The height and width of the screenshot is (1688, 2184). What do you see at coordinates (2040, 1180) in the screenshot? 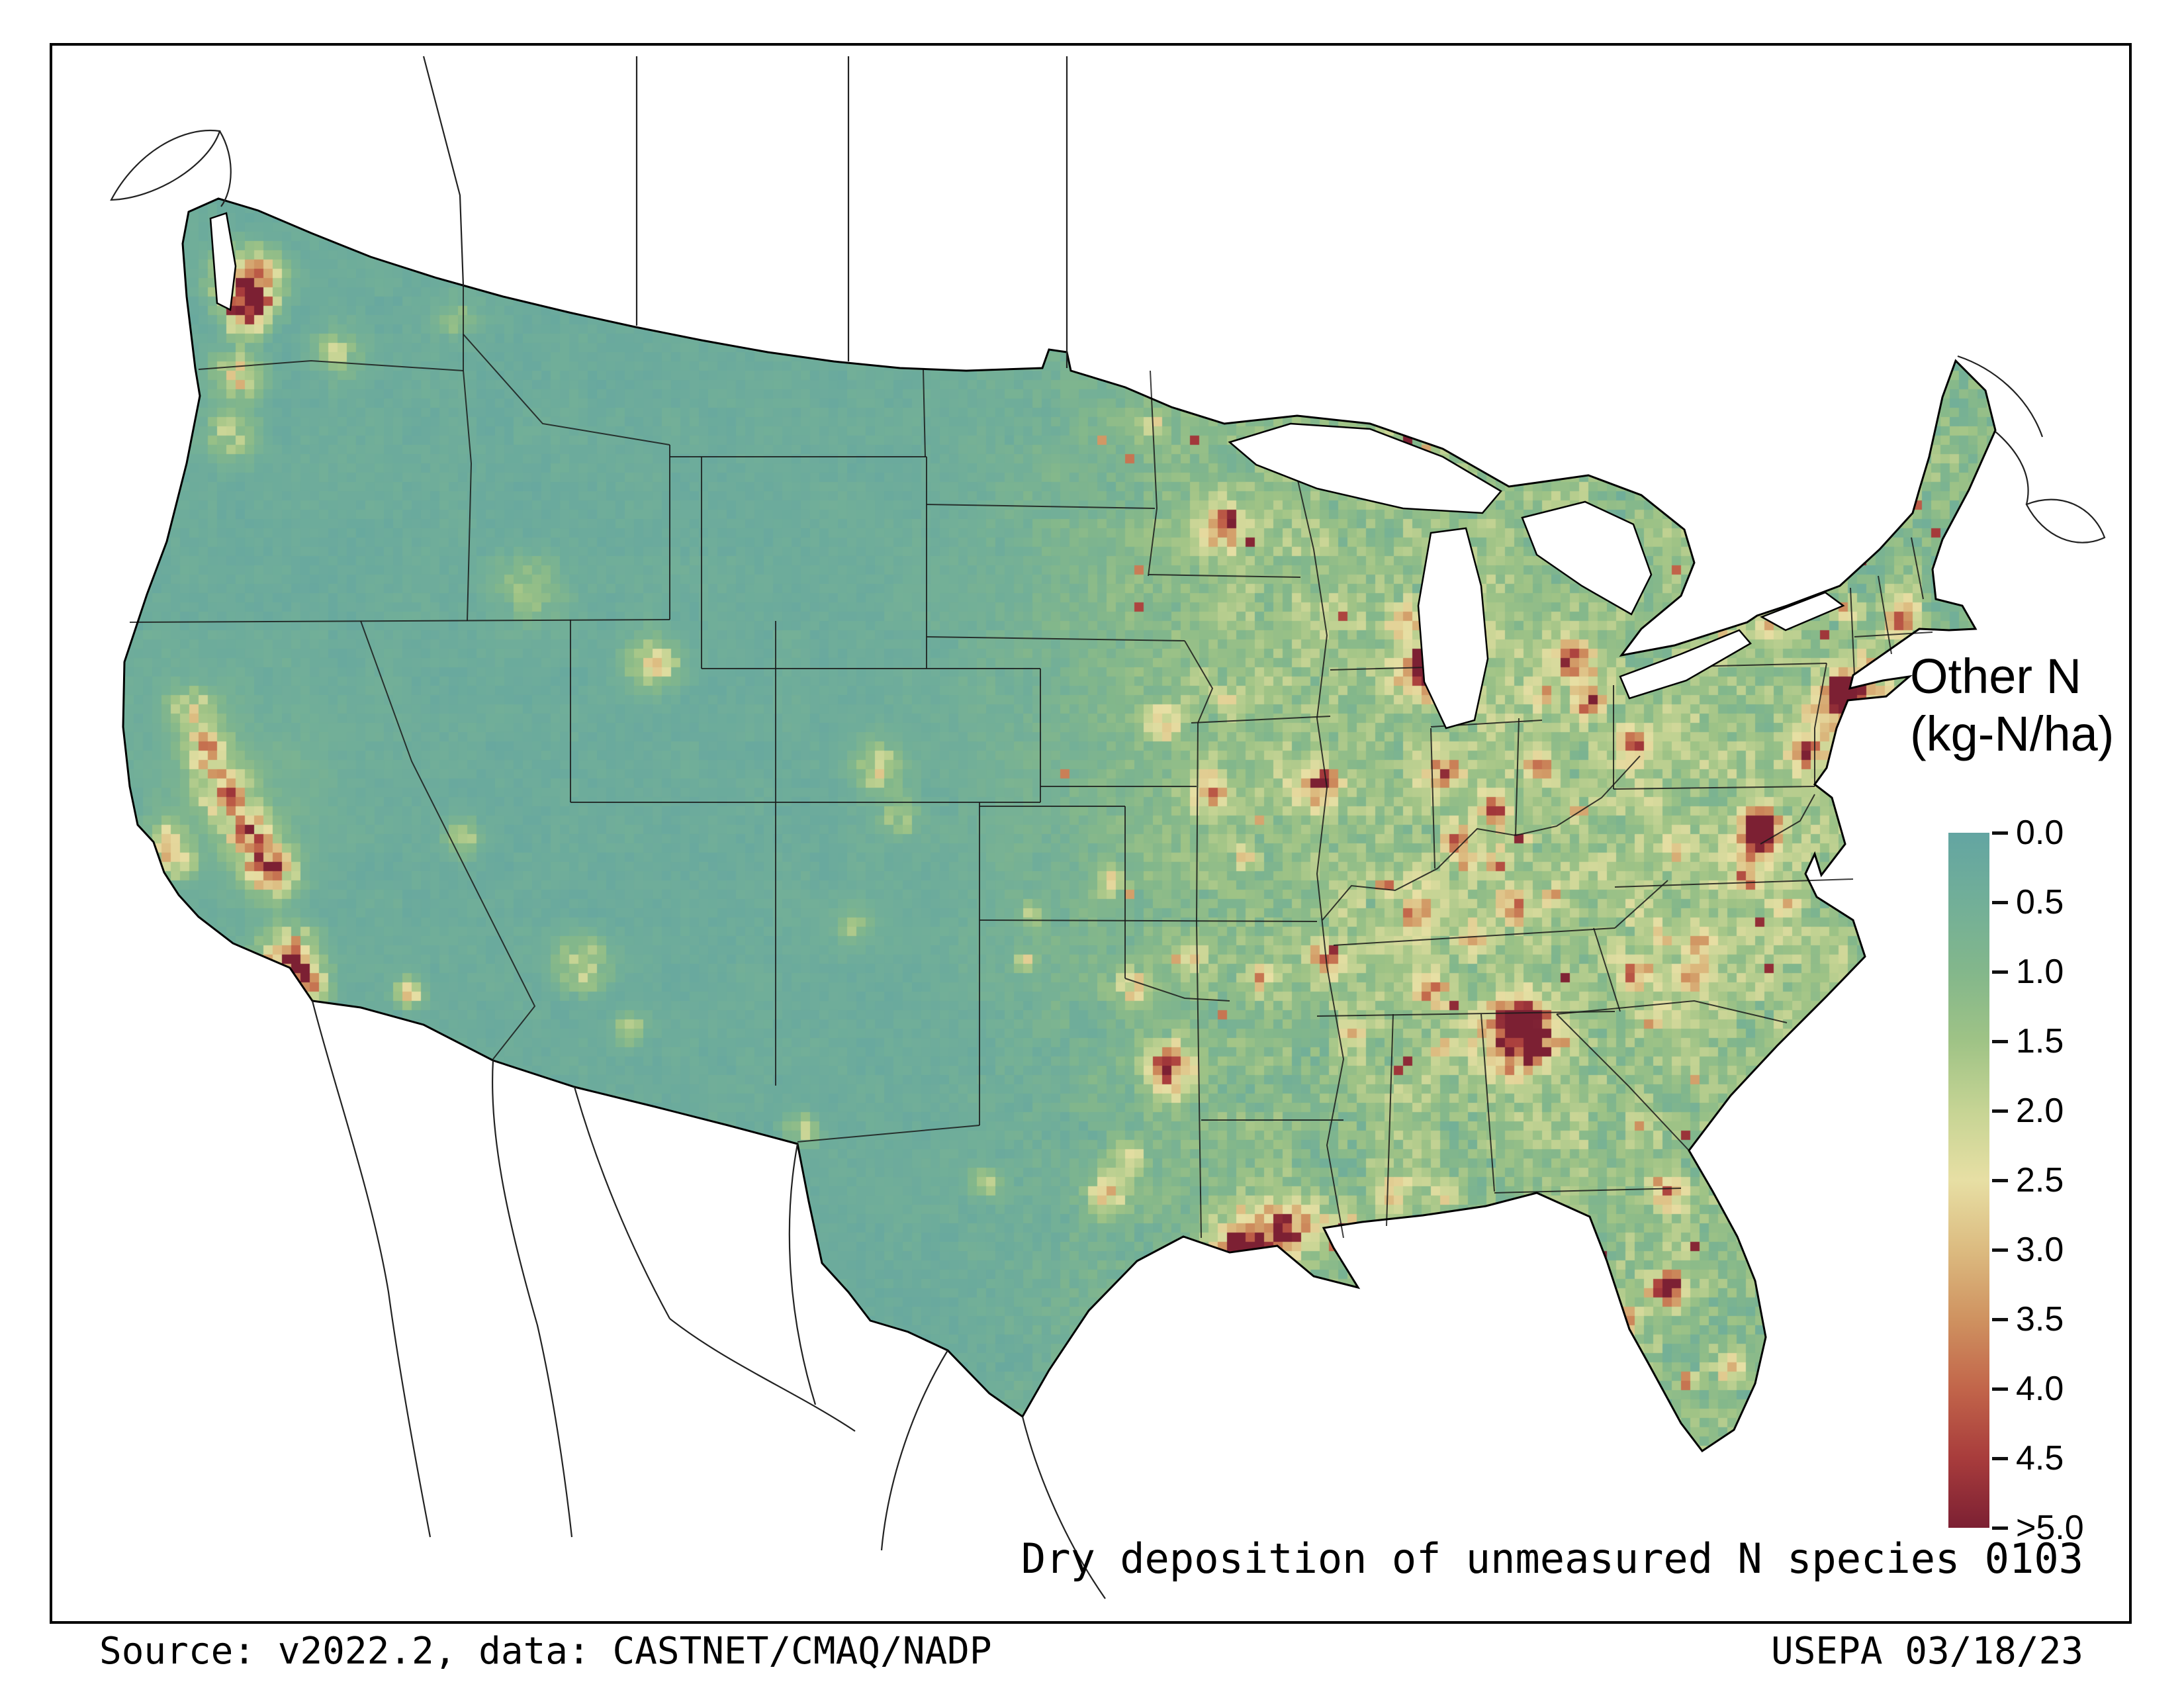
I see `tick-label: 2.5` at bounding box center [2040, 1180].